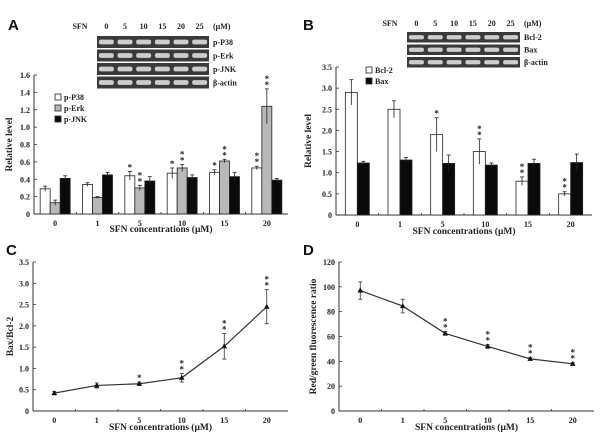 The height and width of the screenshot is (447, 600). I want to click on y-tick-label: 0.2, so click(25, 197).